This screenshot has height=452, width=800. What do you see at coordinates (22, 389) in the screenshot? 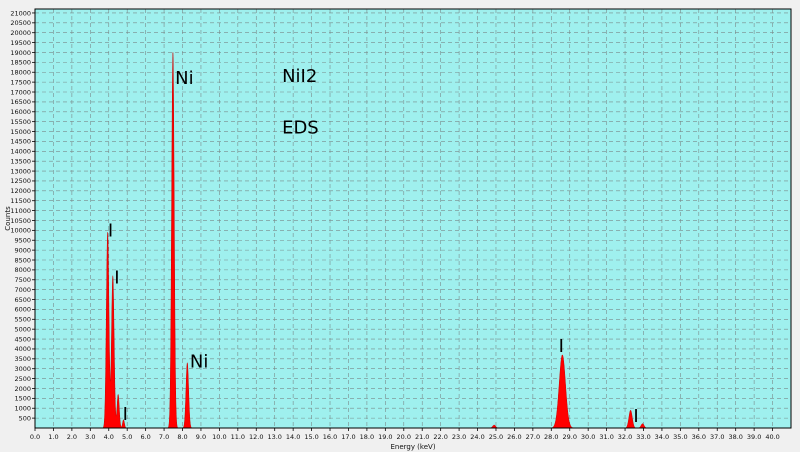
I see `y-tick-label: 2000` at bounding box center [22, 389].